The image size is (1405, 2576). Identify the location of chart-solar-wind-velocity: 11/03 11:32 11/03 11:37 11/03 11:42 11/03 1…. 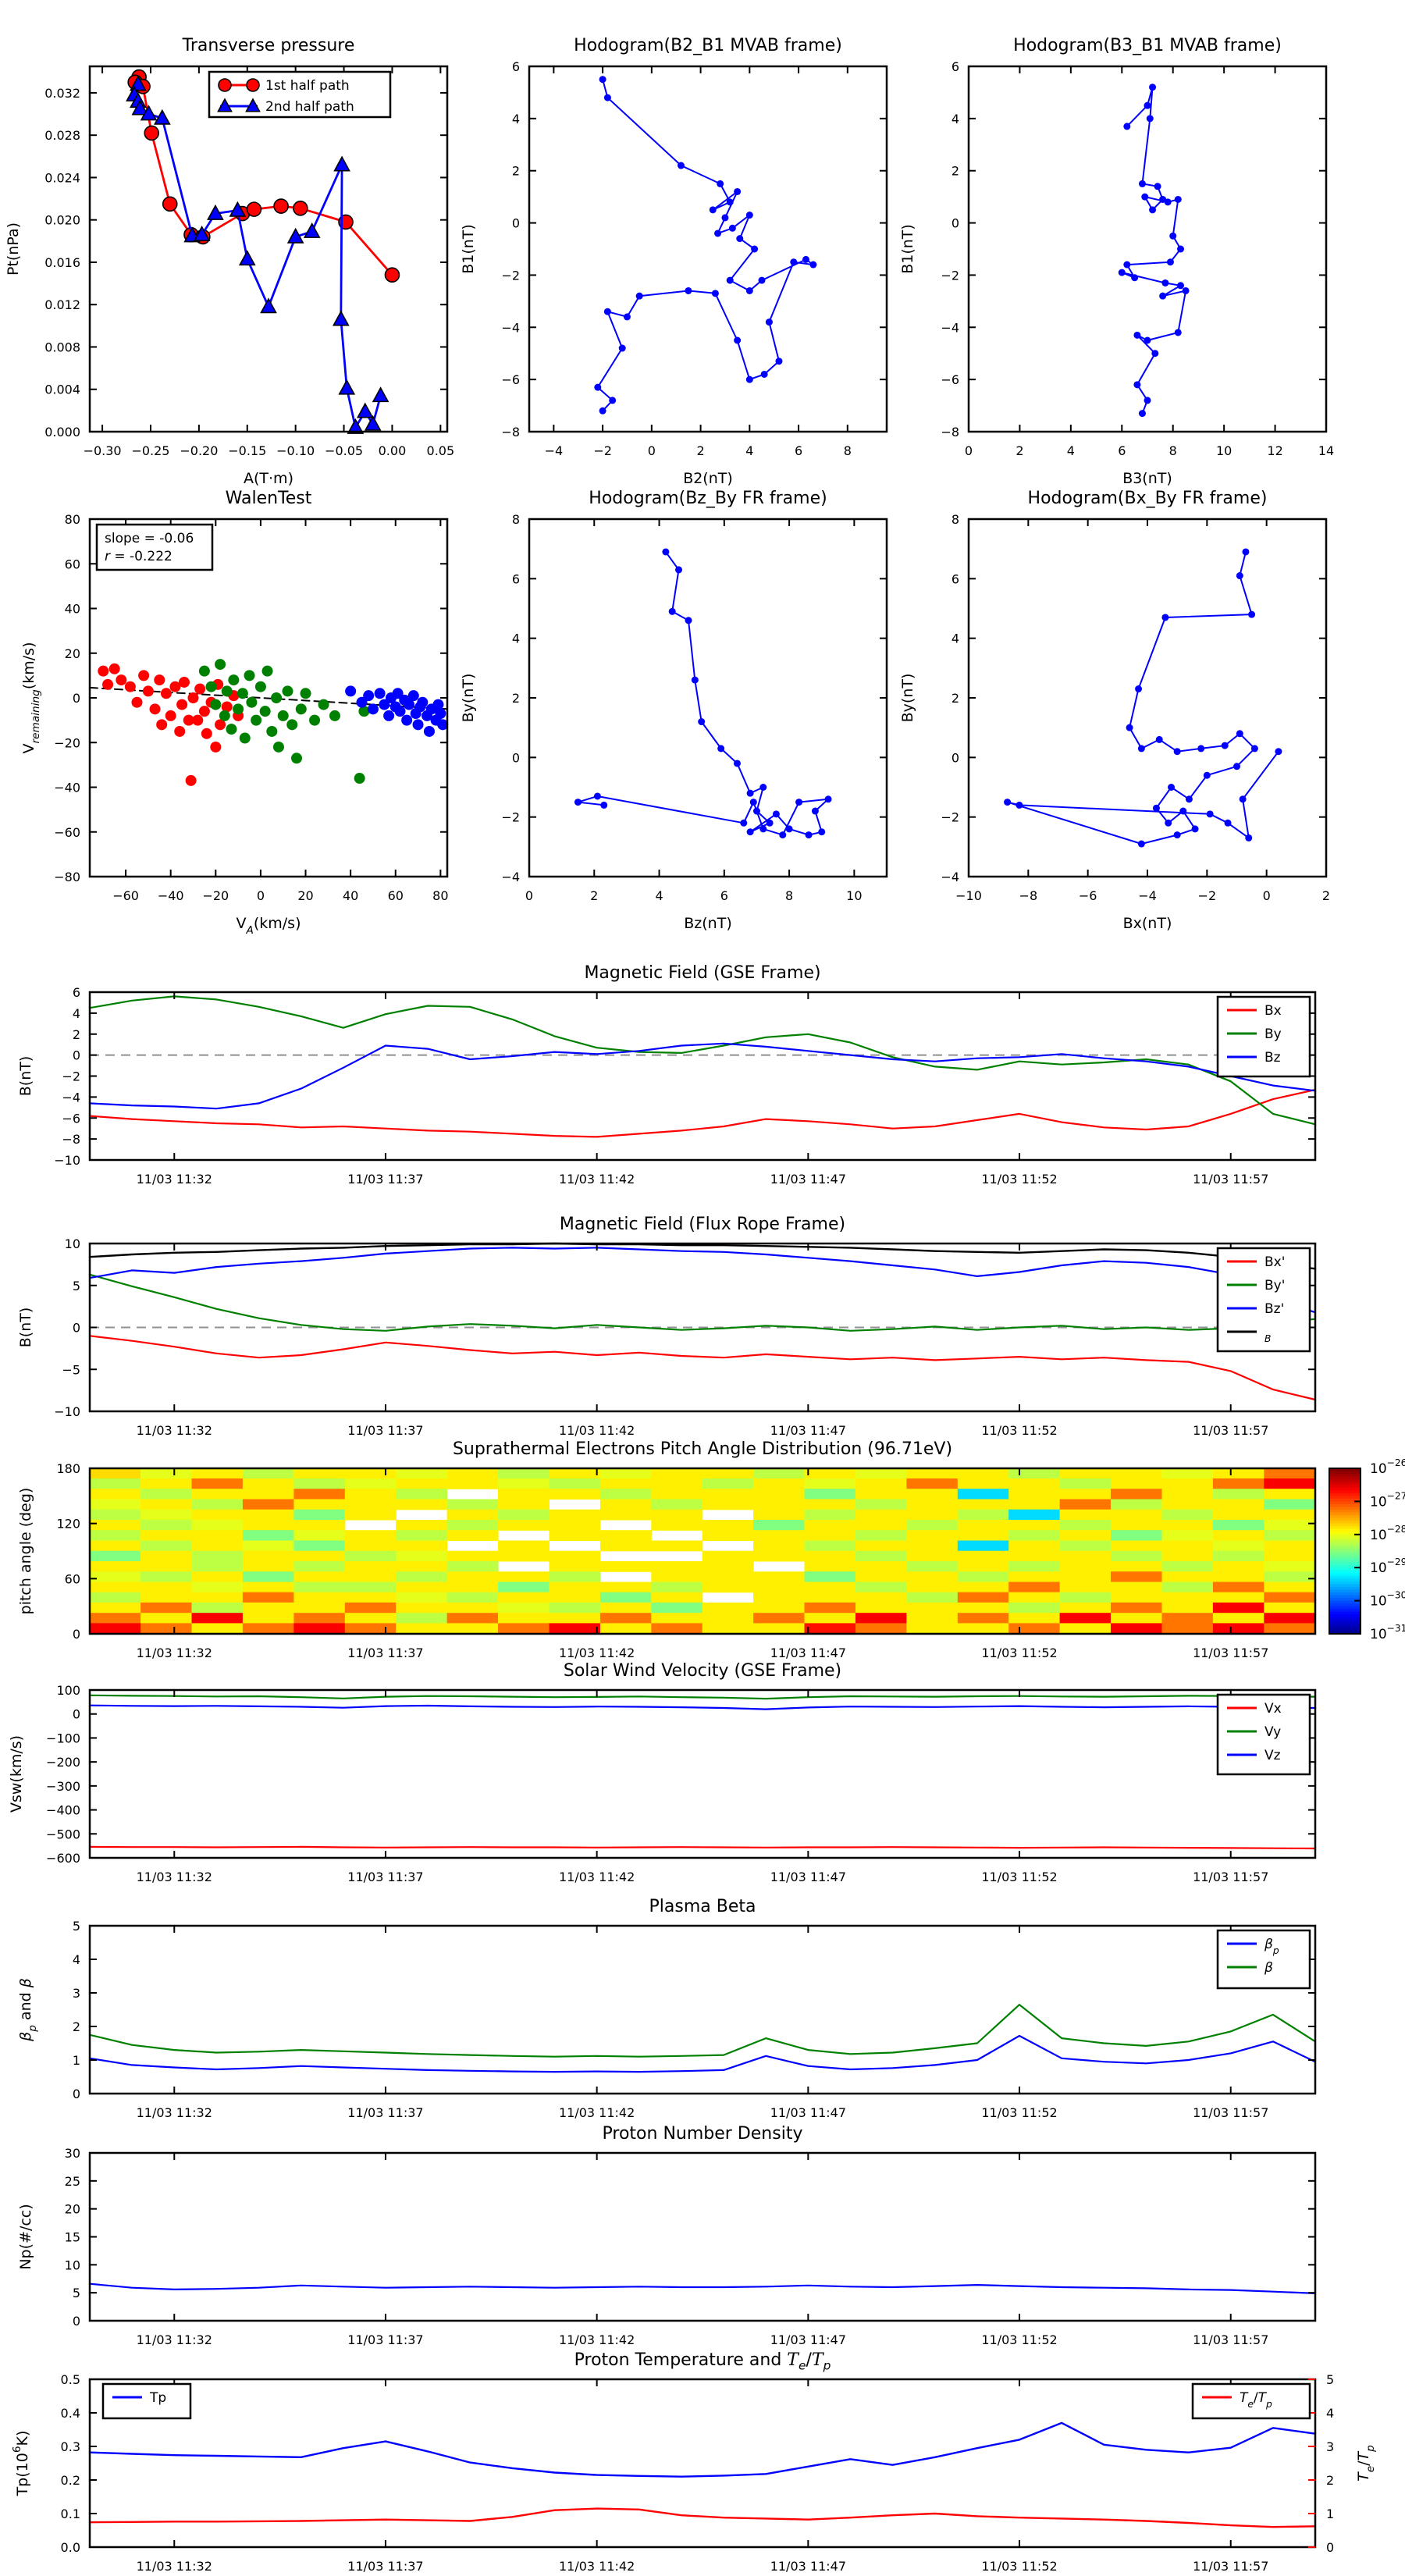
(662, 1783).